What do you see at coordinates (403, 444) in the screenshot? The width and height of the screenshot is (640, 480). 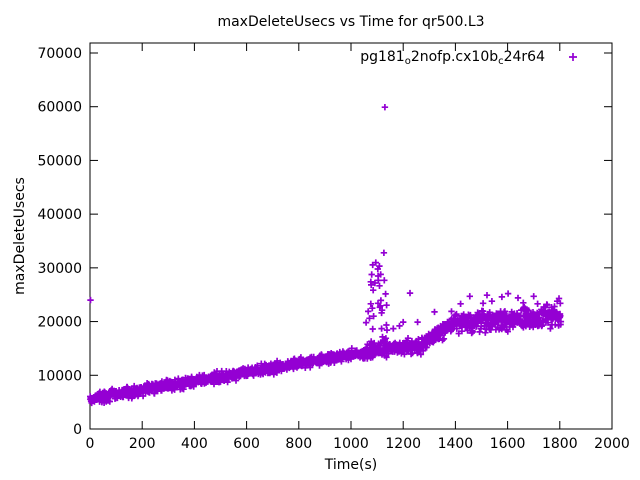 I see `x-tick-label: 1200` at bounding box center [403, 444].